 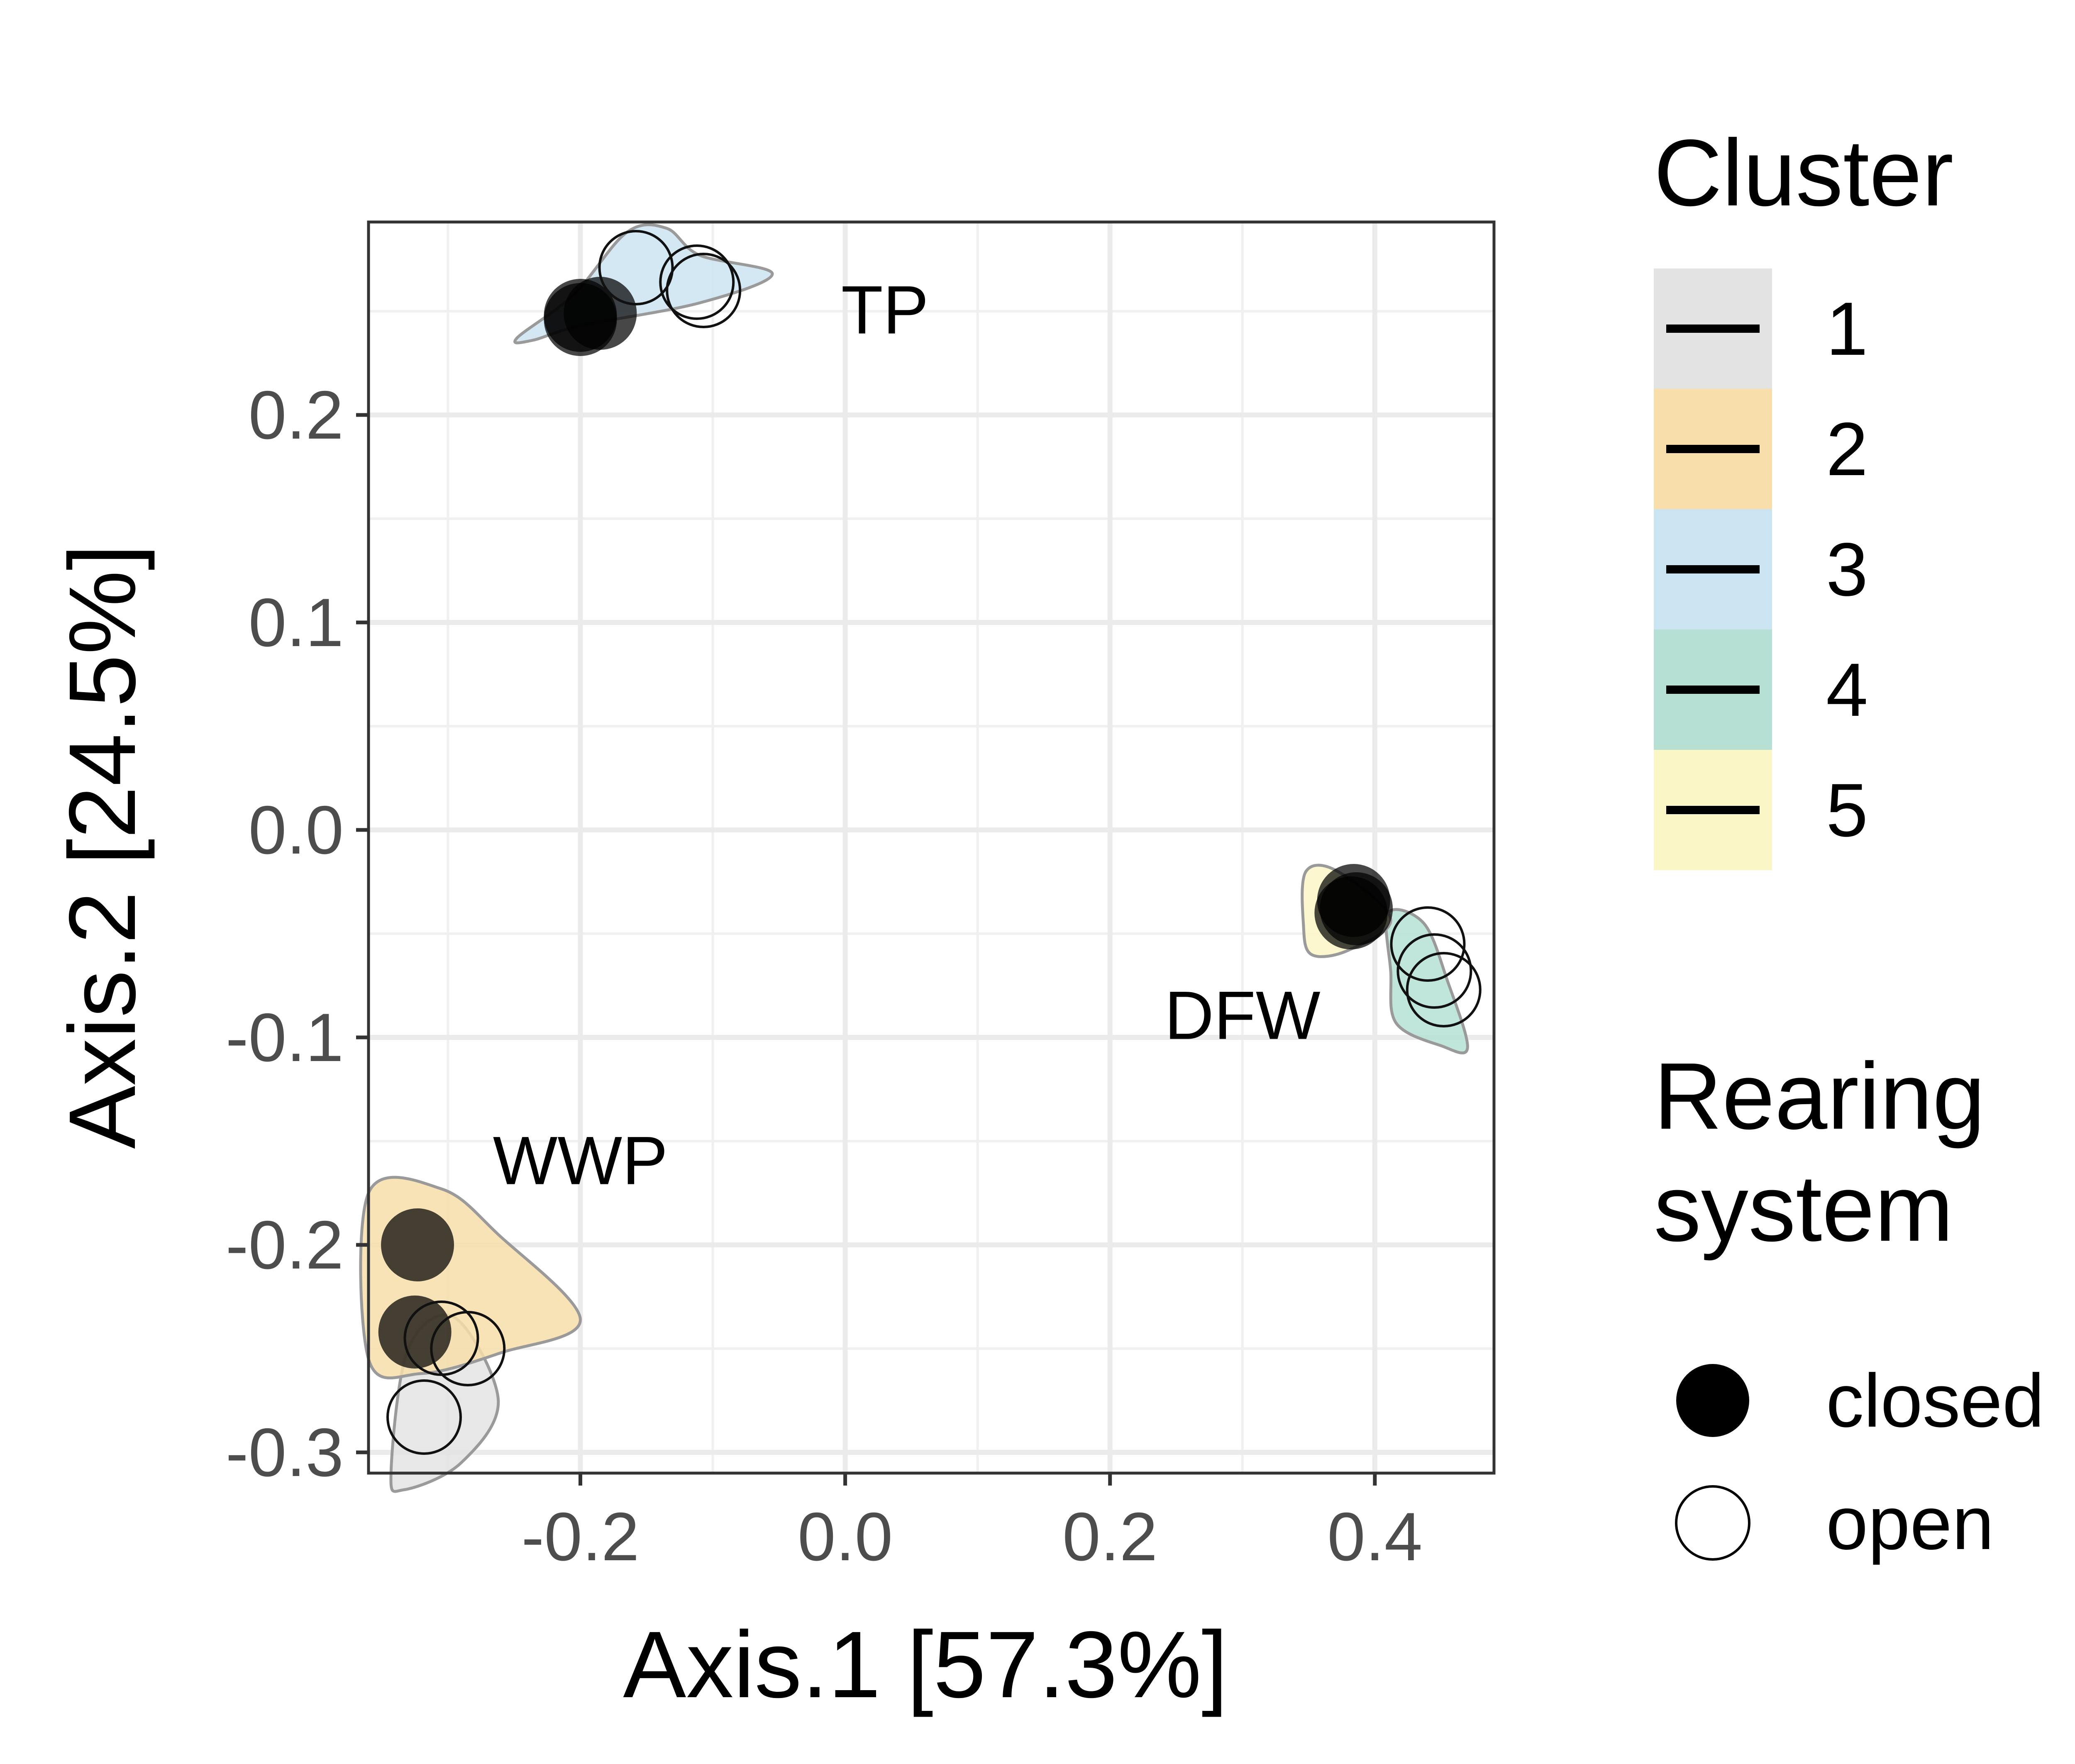 I want to click on y-tick-label: -0.1, so click(x=285, y=1037).